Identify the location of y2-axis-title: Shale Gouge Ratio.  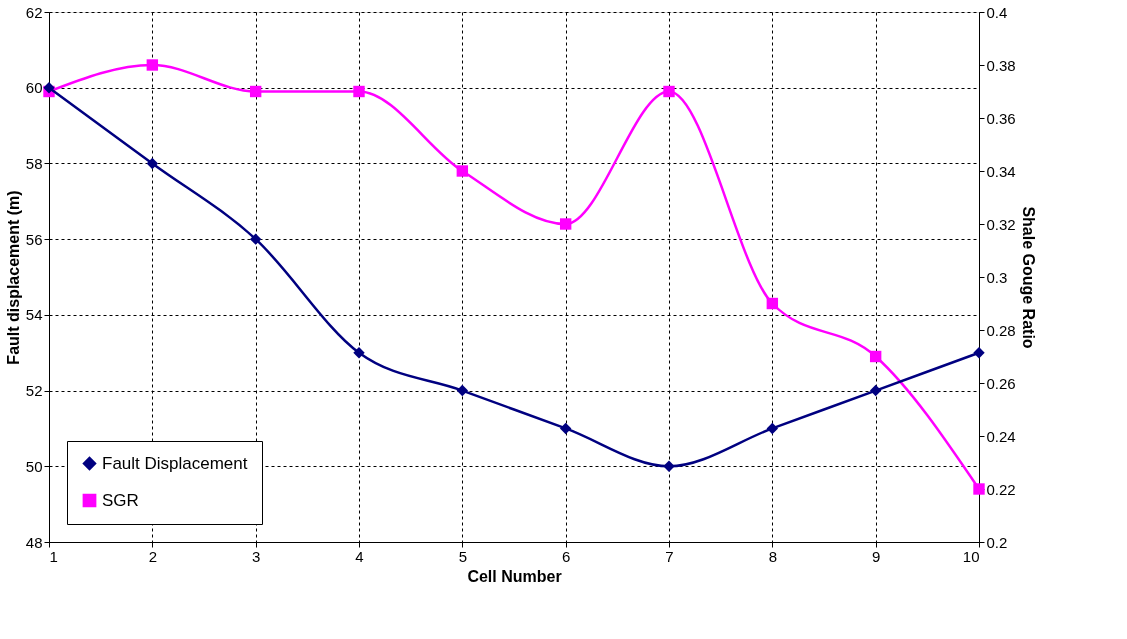
(1028, 277).